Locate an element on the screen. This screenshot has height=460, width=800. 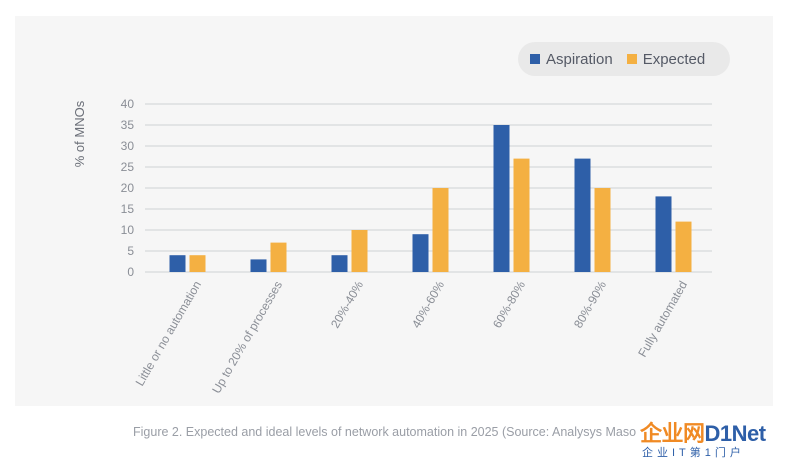
legend-item-expected: Expected is located at coordinates (666, 59).